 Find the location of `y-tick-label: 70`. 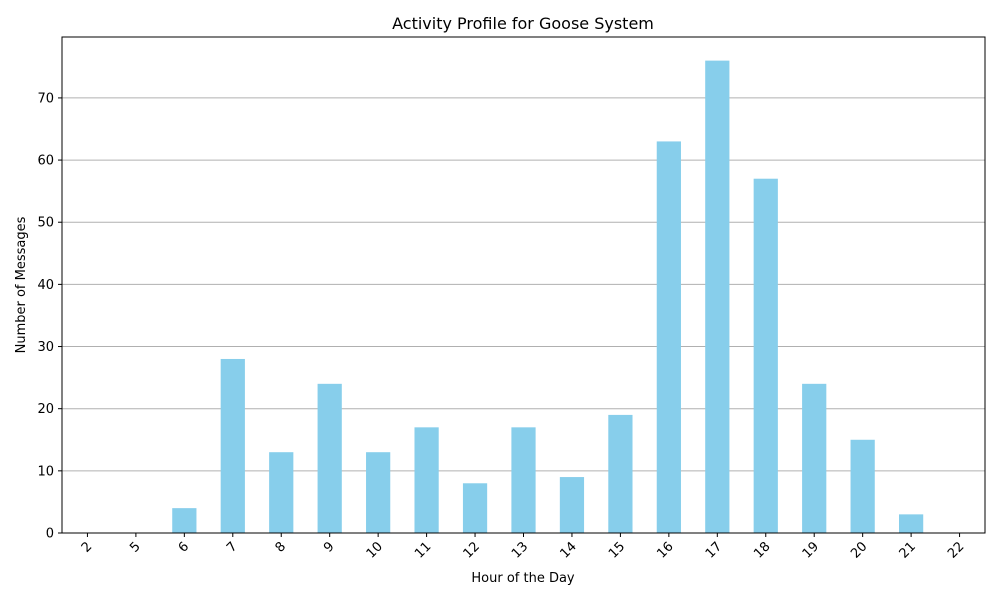

y-tick-label: 70 is located at coordinates (45, 98).